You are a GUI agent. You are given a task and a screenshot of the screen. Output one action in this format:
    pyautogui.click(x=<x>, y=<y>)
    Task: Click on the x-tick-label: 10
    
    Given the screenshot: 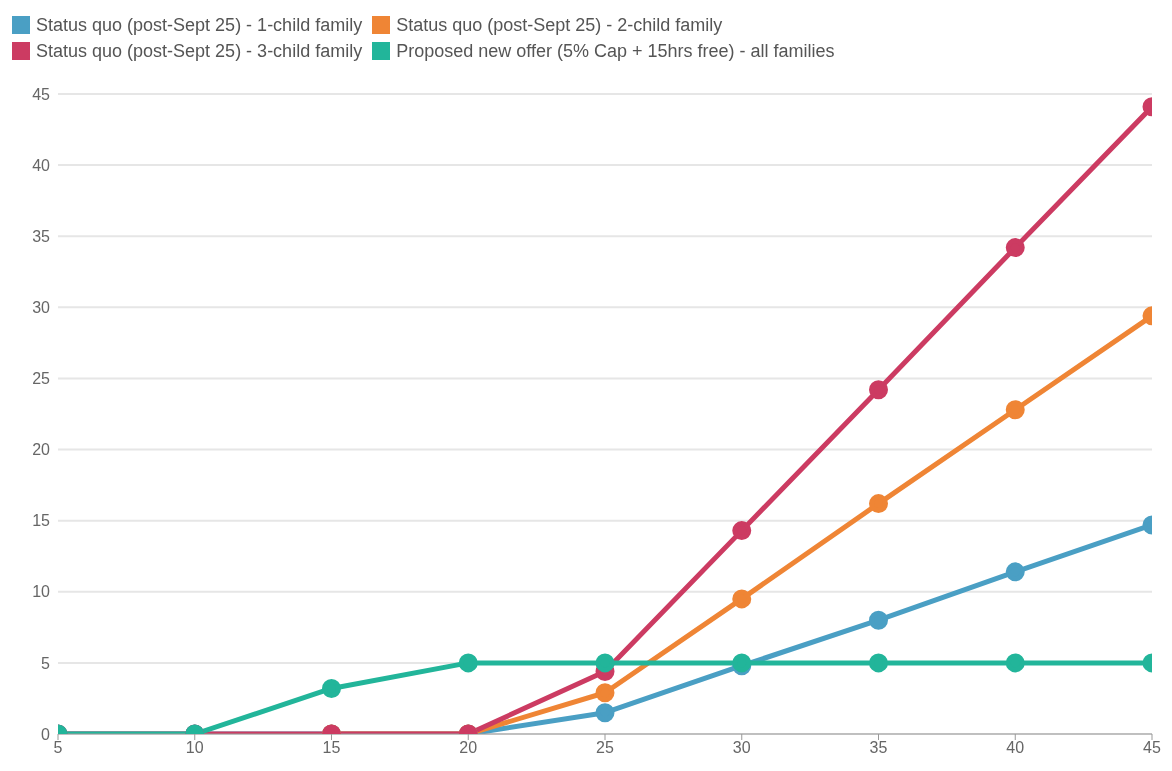 What is the action you would take?
    pyautogui.click(x=194, y=748)
    